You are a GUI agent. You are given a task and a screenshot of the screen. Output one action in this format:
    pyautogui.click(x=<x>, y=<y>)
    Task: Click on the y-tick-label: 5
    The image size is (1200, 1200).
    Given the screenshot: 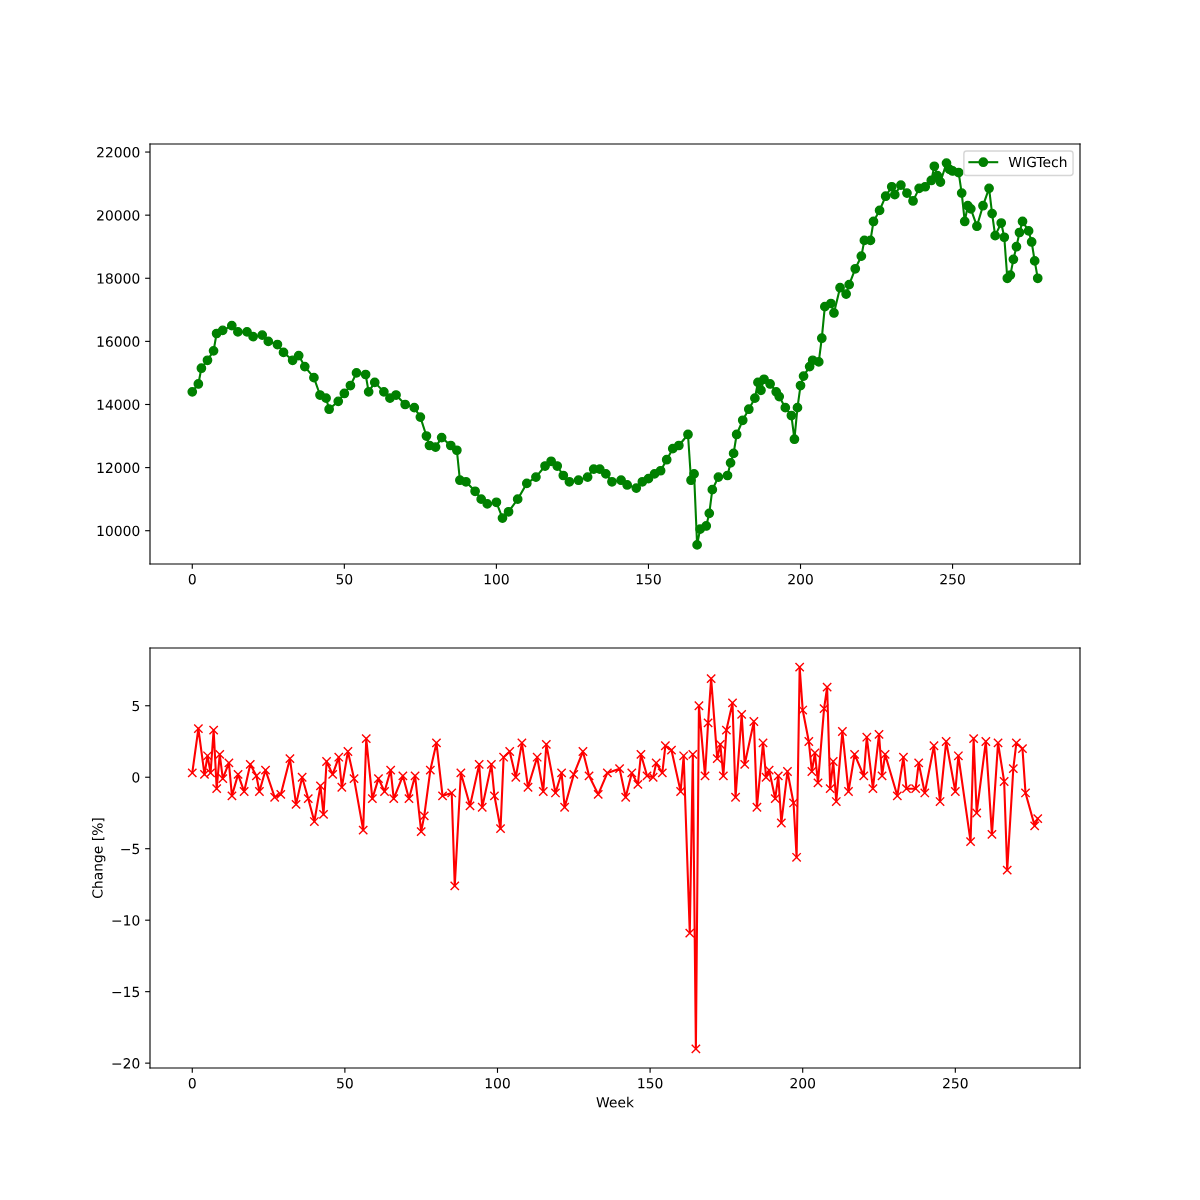 What is the action you would take?
    pyautogui.click(x=136, y=706)
    